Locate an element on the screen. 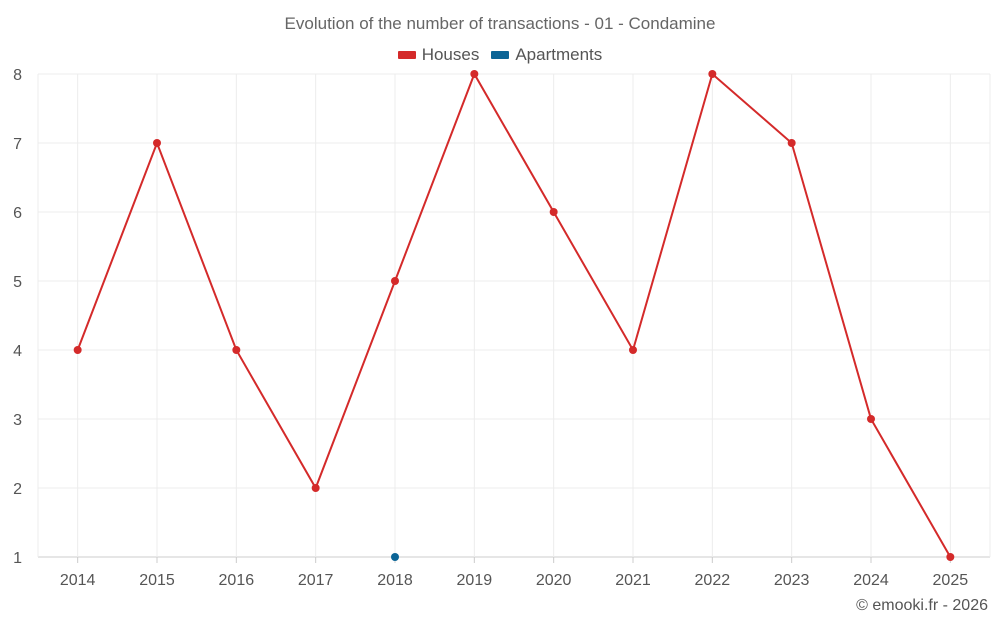 The width and height of the screenshot is (1000, 625). y-tick-label: 1 is located at coordinates (17, 558).